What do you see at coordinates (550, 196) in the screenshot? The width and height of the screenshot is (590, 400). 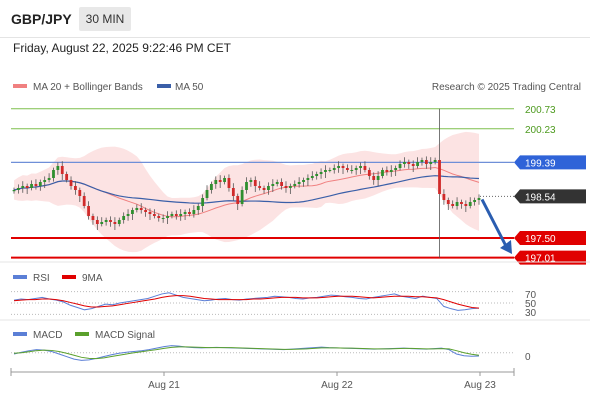 I see `level-198-54-tag` at bounding box center [550, 196].